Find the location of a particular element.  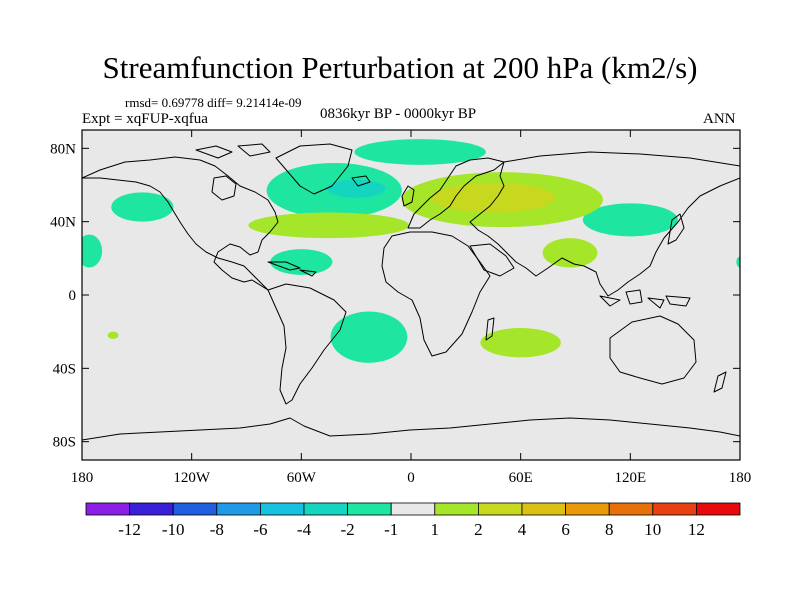

coastline-maritime-continent is located at coordinates (645, 299).